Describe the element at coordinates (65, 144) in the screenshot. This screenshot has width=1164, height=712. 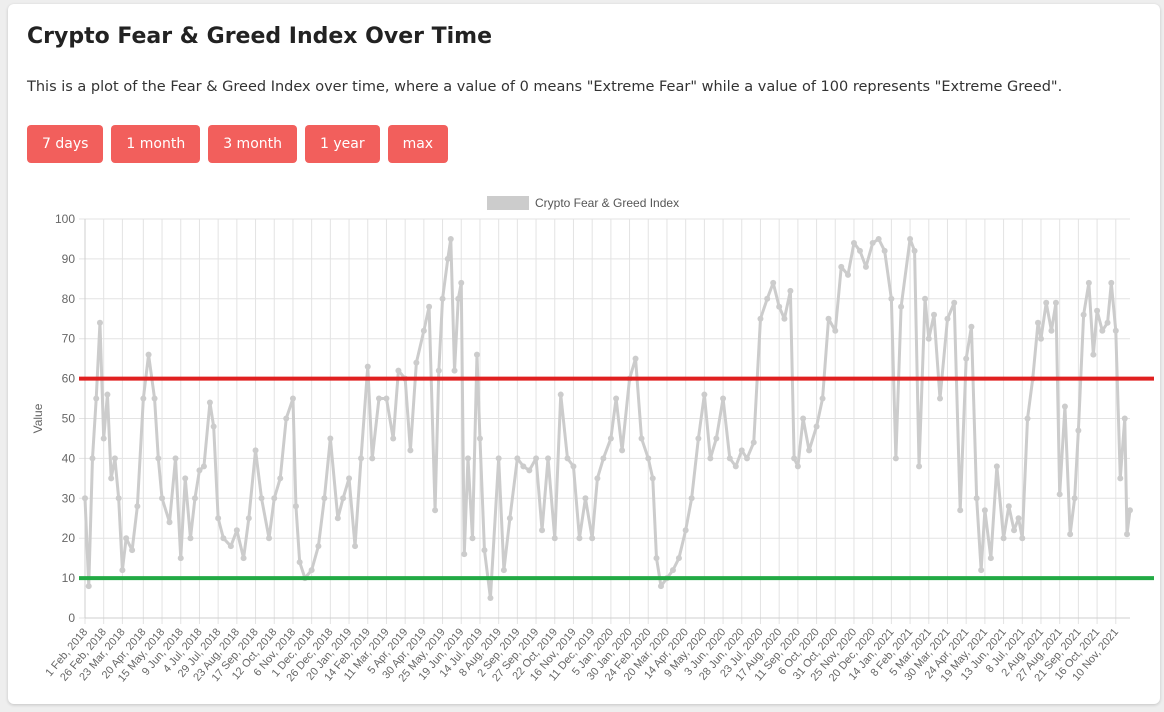
I see `range-7-days-button: 7 days` at that location.